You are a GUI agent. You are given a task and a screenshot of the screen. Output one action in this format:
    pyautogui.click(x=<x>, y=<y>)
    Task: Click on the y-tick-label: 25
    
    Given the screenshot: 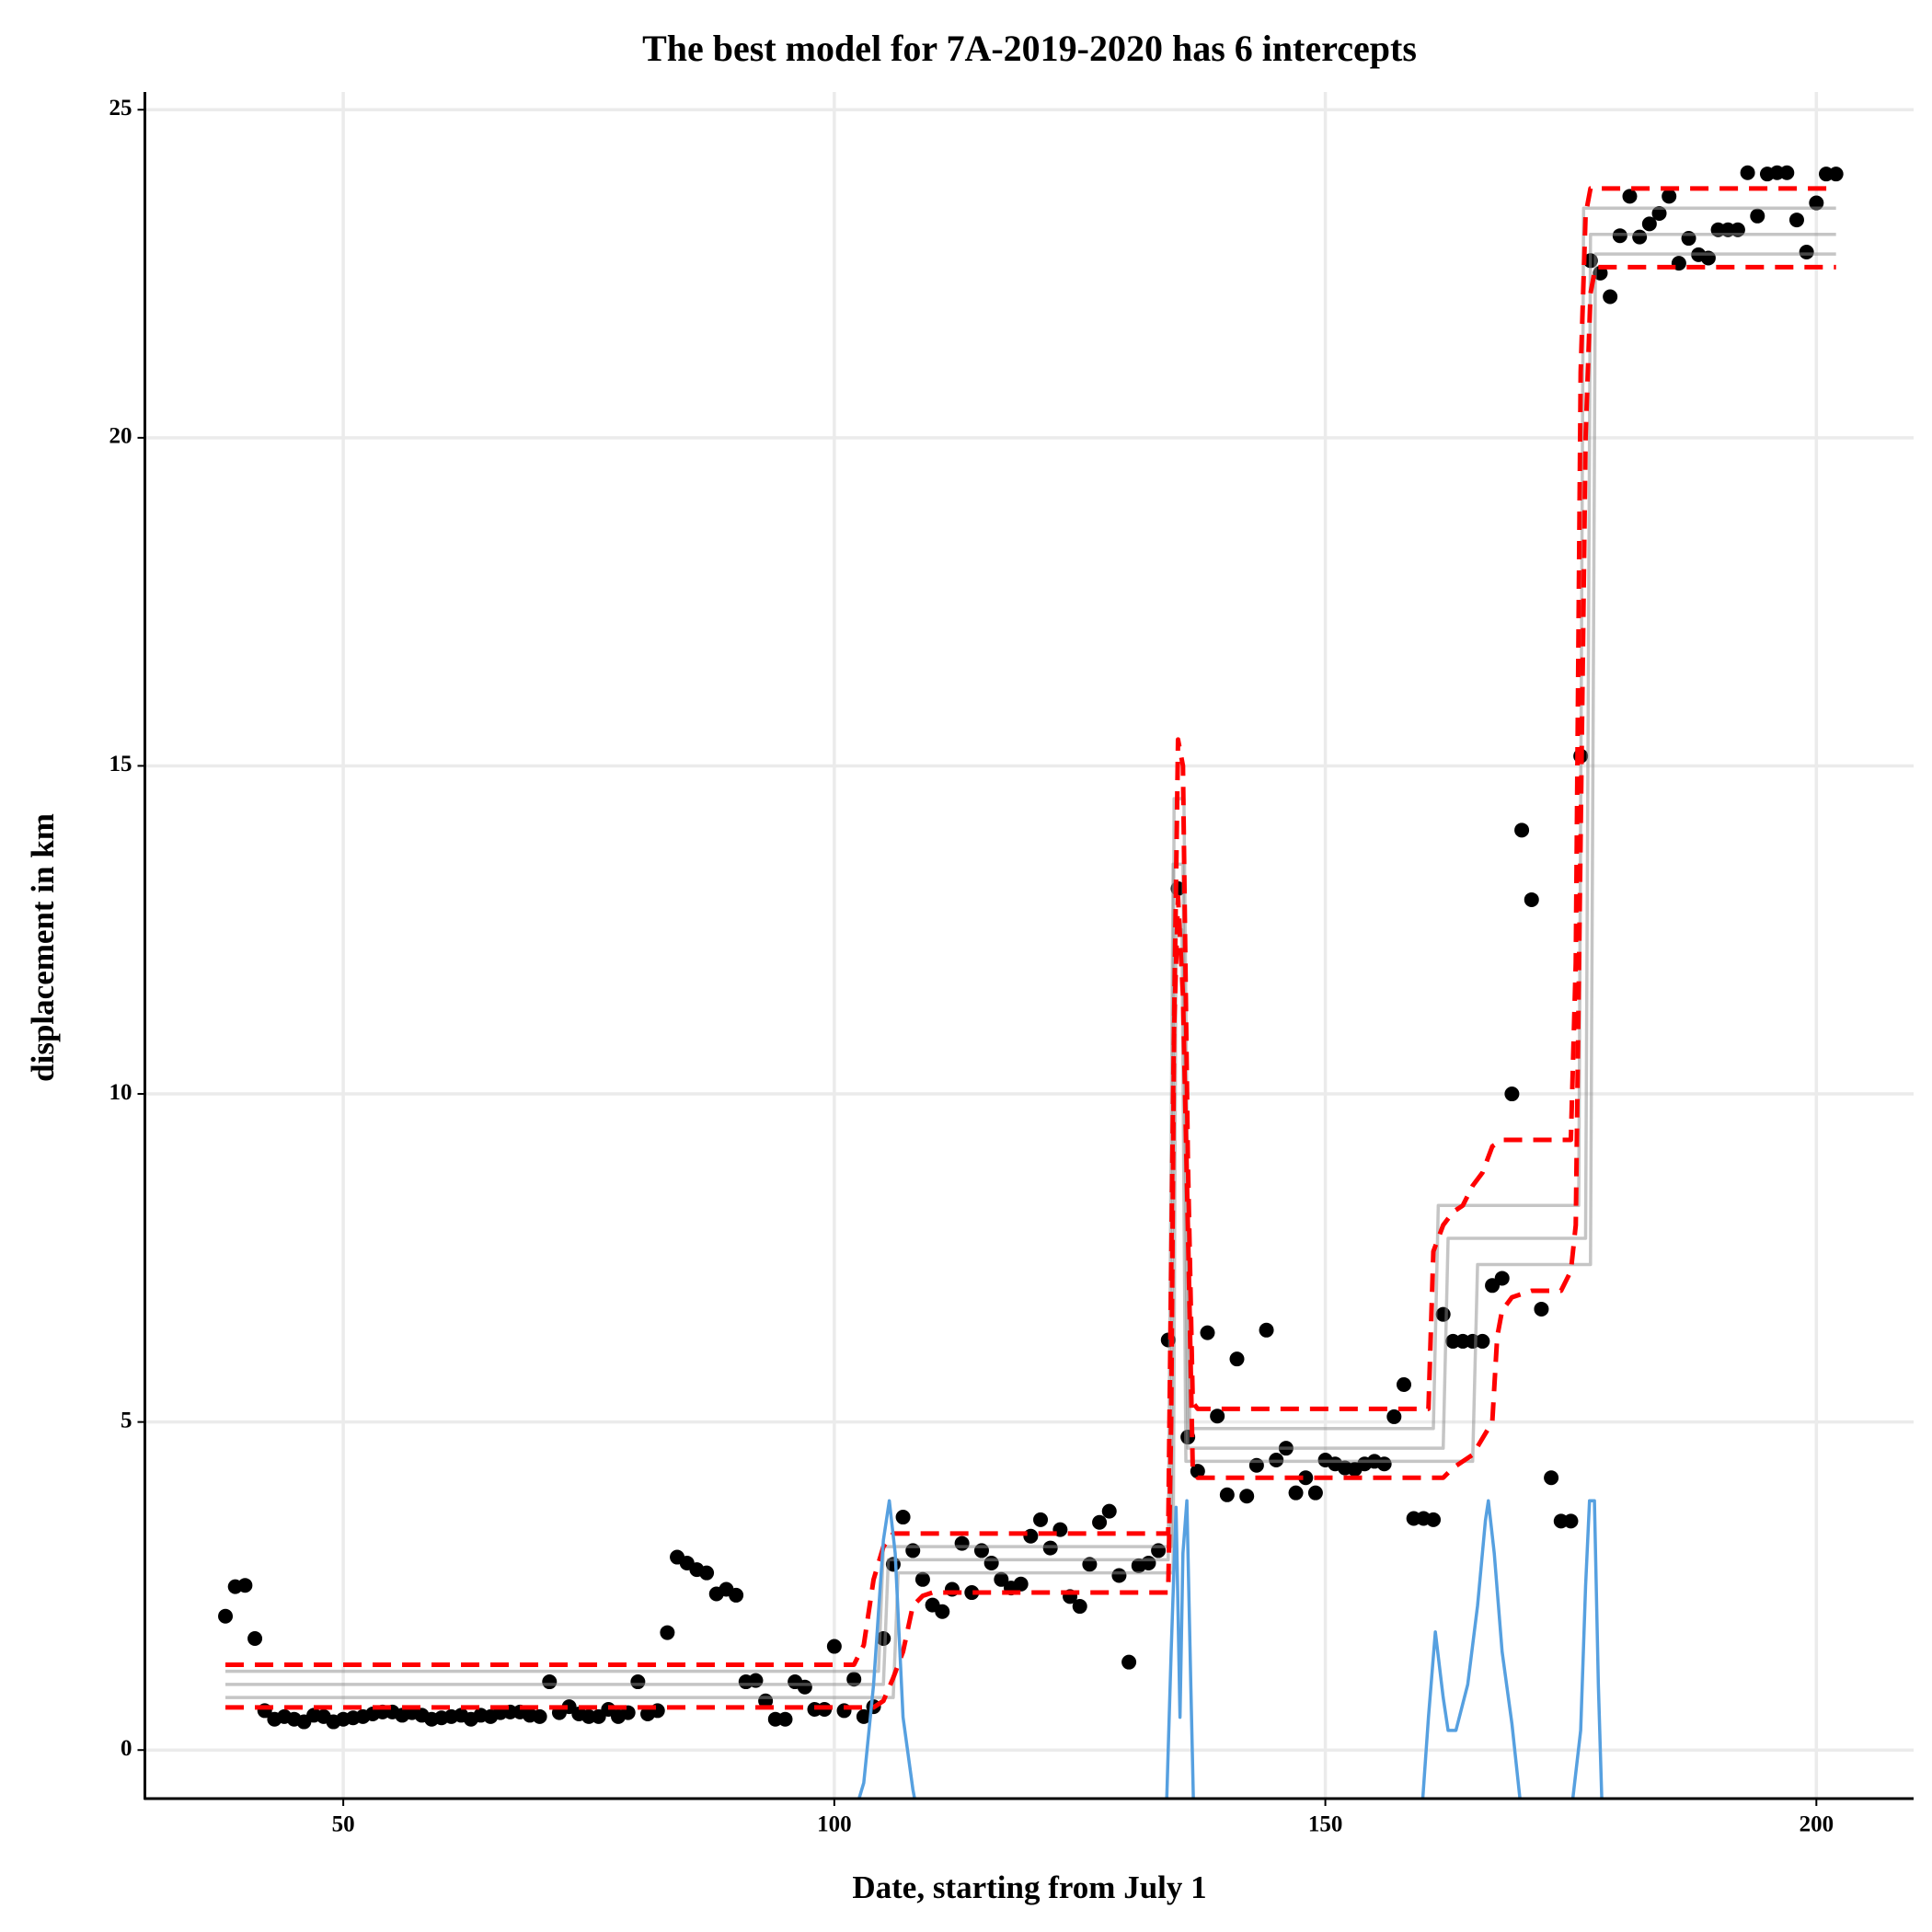 What is the action you would take?
    pyautogui.click(x=120, y=108)
    